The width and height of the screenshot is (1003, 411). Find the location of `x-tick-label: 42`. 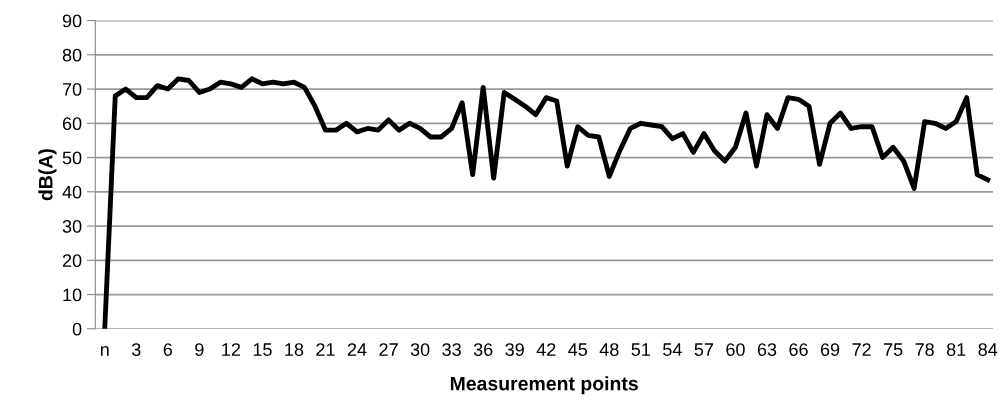

x-tick-label: 42 is located at coordinates (546, 349).